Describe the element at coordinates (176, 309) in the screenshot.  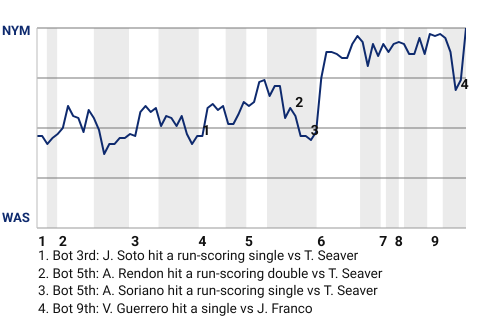
I see `text: 4. Bot 9th: V. Guerrero hit a single vs J. Franco` at that location.